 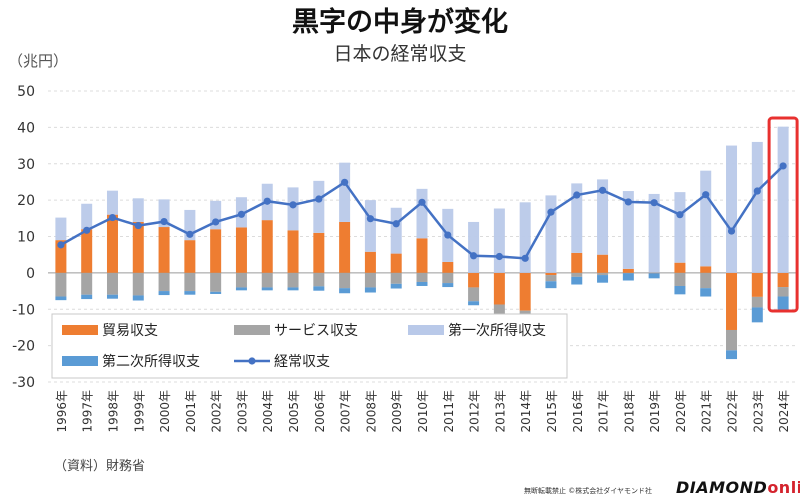 I want to click on x-tick-label: 2023年, so click(x=758, y=411).